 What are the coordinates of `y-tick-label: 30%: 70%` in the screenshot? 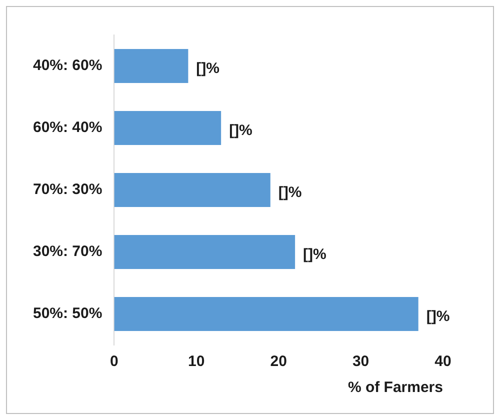 It's located at (67, 251).